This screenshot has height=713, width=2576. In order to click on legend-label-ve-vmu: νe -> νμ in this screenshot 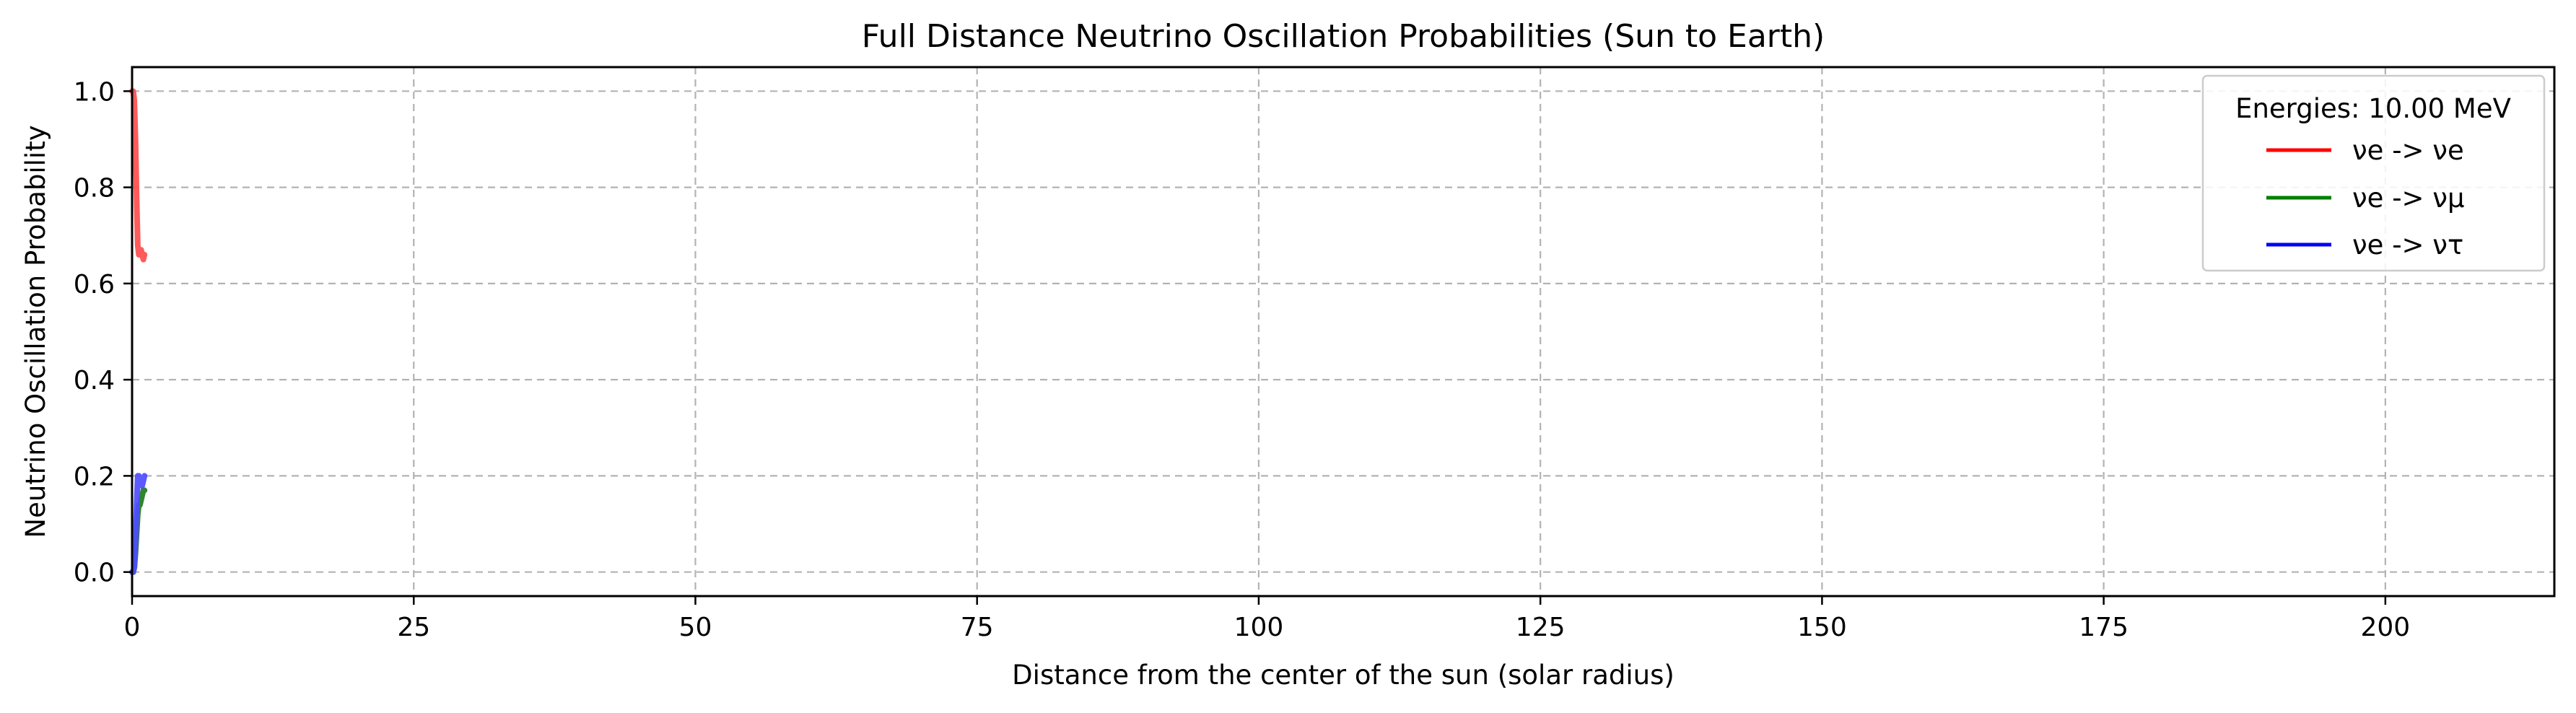, I will do `click(2408, 198)`.